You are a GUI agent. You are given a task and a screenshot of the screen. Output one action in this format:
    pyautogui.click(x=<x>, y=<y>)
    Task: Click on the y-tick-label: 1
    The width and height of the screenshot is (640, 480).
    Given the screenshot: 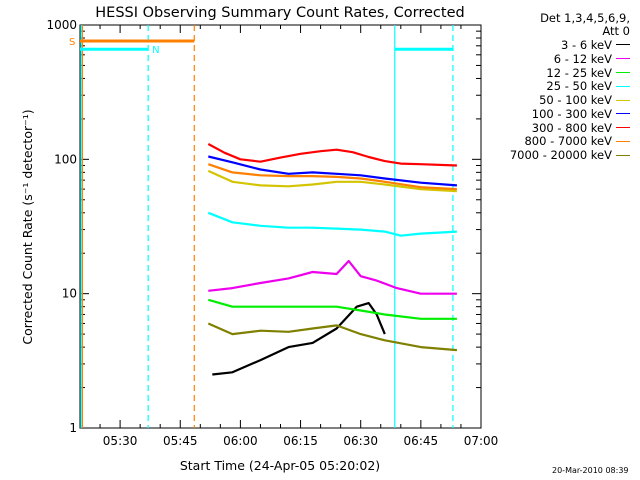 What is the action you would take?
    pyautogui.click(x=73, y=428)
    